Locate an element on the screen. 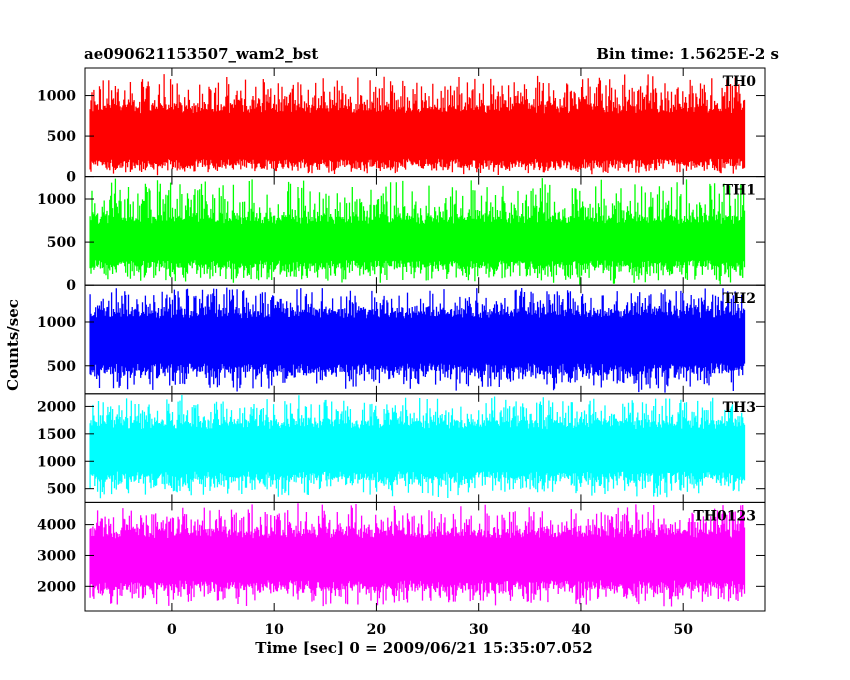 The image size is (850, 680). panel-th0123: 2000 3000 4000 TH0123 is located at coordinates (401, 556).